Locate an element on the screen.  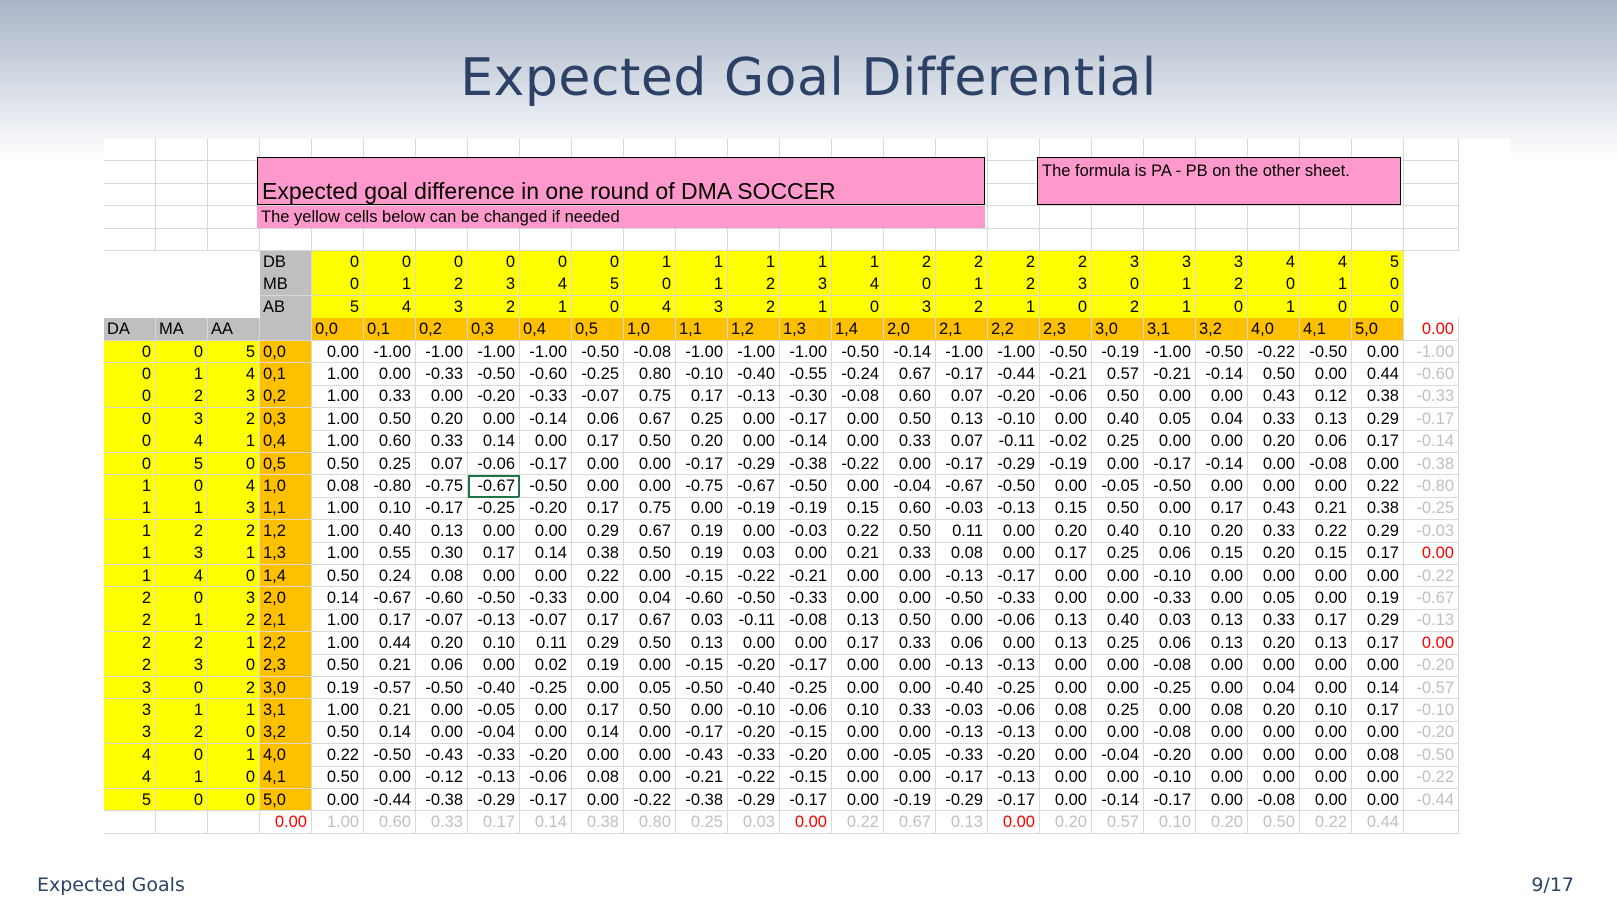
value-cell: 0.06 is located at coordinates (598, 419).